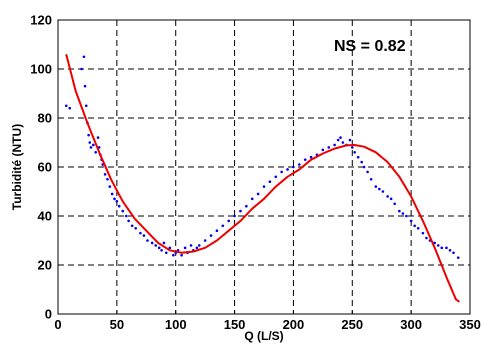 Image resolution: width=483 pixels, height=345 pixels. Describe the element at coordinates (352, 324) in the screenshot. I see `x-tick-label: 250` at that location.